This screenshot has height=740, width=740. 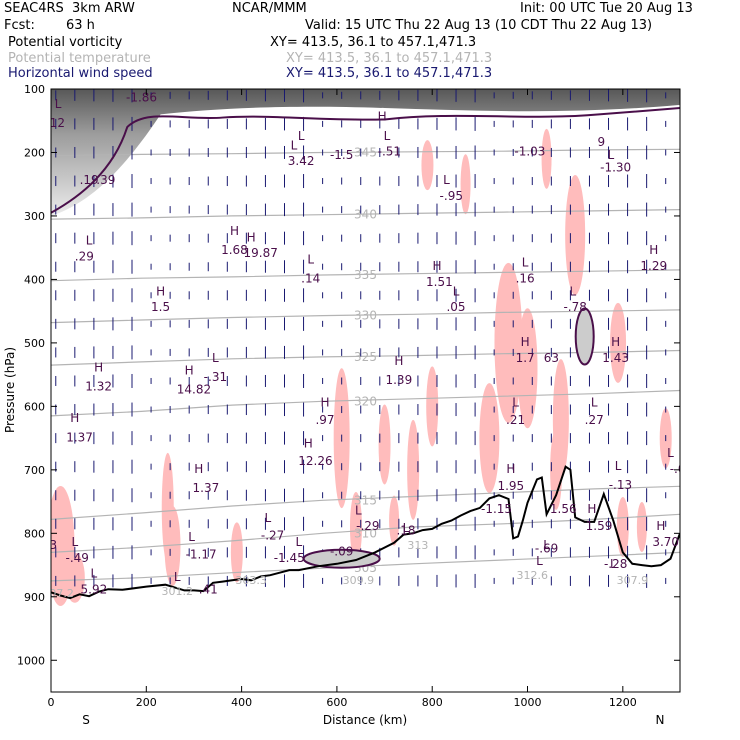 What do you see at coordinates (341, 552) in the screenshot?
I see `pv-extremum-label: -.09` at bounding box center [341, 552].